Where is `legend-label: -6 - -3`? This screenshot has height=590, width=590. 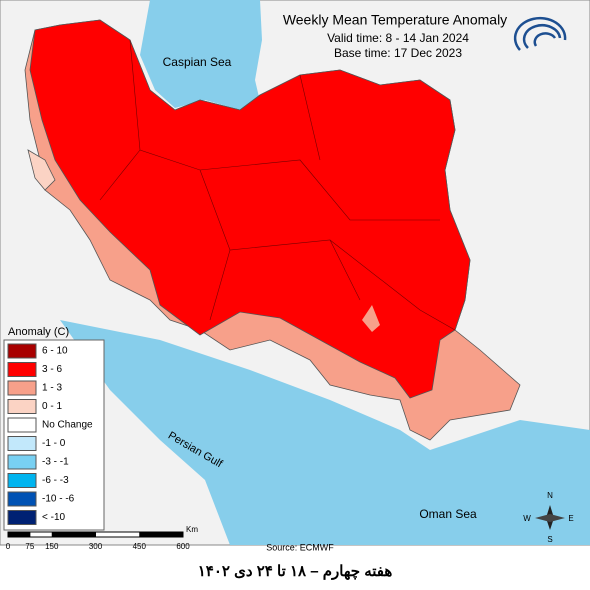
legend-label: -6 - -3 is located at coordinates (55, 480).